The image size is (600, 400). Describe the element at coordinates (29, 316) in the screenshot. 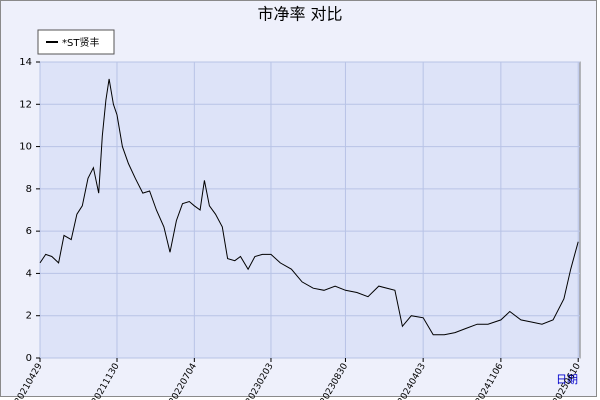

I see `y-tick-label: 2` at that location.